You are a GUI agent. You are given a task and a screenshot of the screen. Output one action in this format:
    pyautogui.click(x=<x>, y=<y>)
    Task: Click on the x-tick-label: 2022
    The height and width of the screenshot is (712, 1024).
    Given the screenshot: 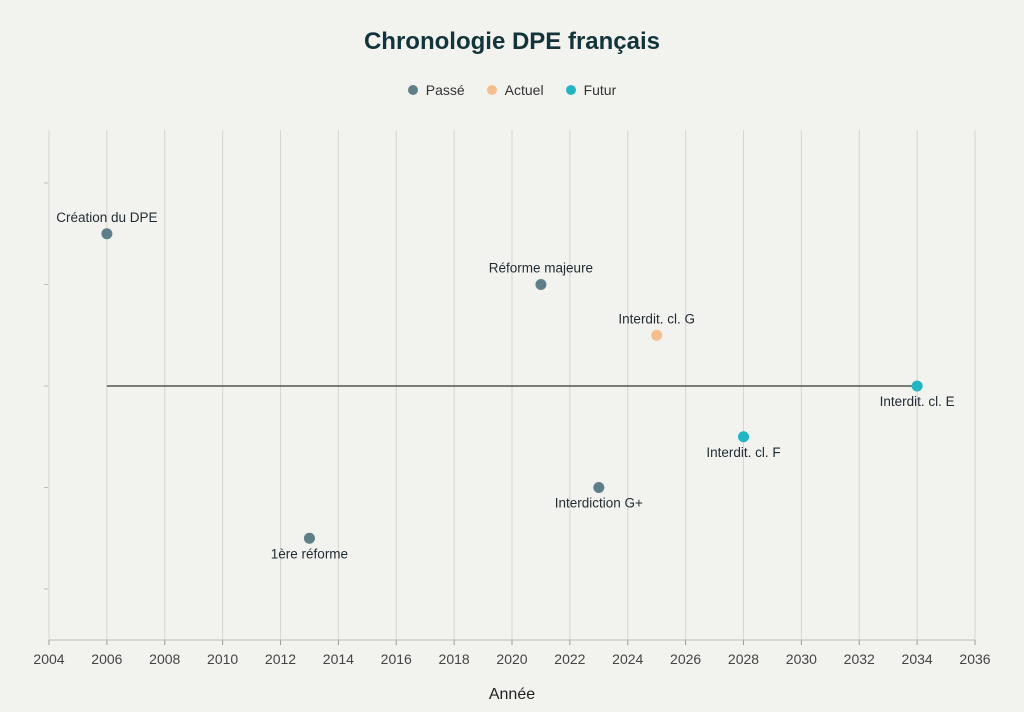 What is the action you would take?
    pyautogui.click(x=569, y=659)
    